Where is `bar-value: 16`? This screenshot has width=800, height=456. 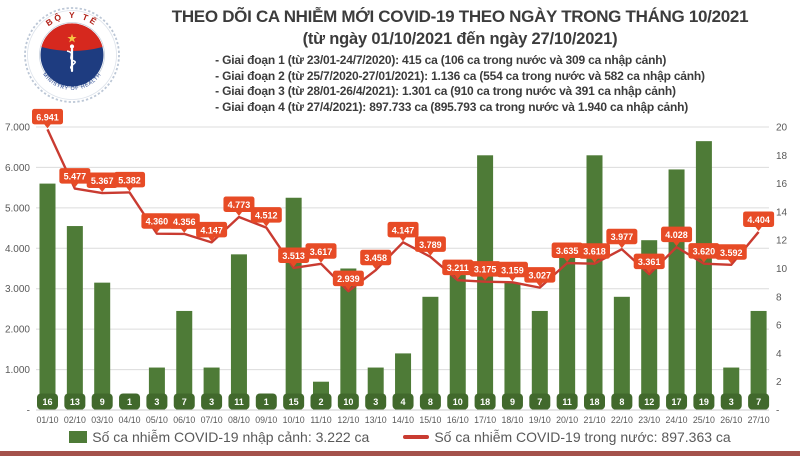
bar-value: 16 is located at coordinates (47, 402).